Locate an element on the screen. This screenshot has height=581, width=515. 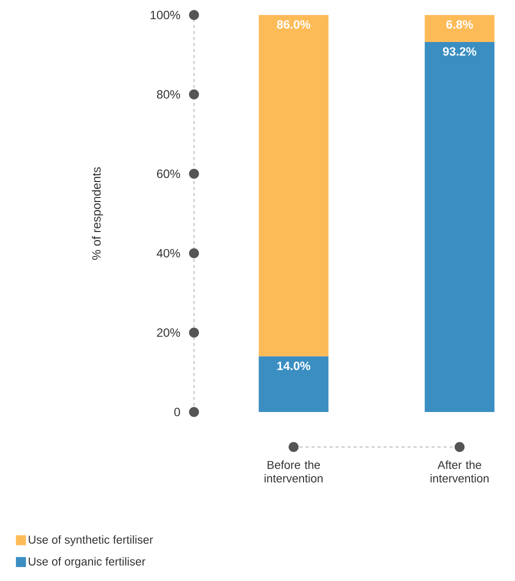
y-tick-label: 20% is located at coordinates (168, 332).